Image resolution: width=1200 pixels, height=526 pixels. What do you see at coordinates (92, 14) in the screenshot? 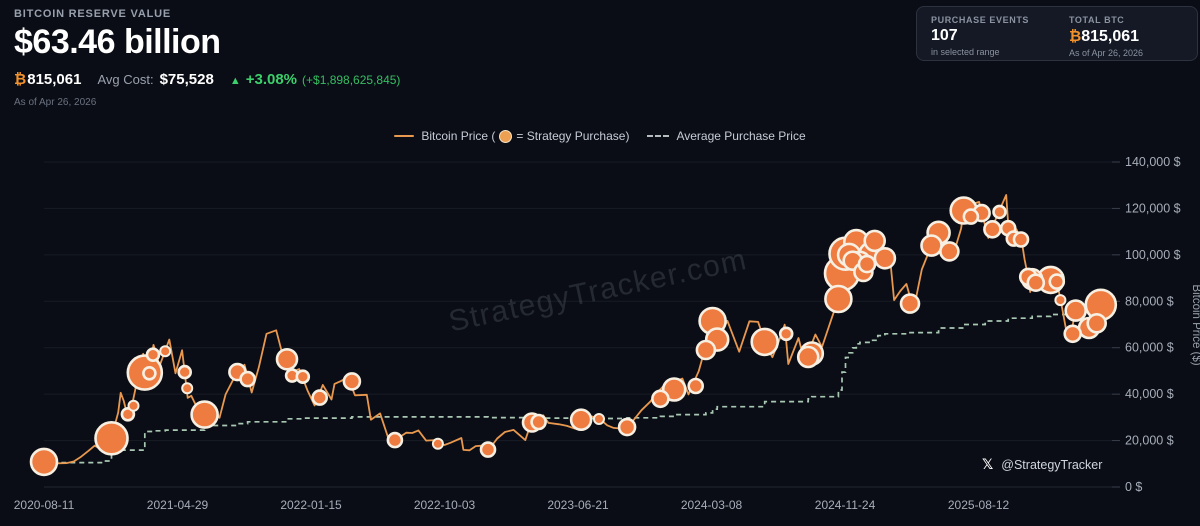
I see `section-label: BITCOIN RESERVE VALUE` at bounding box center [92, 14].